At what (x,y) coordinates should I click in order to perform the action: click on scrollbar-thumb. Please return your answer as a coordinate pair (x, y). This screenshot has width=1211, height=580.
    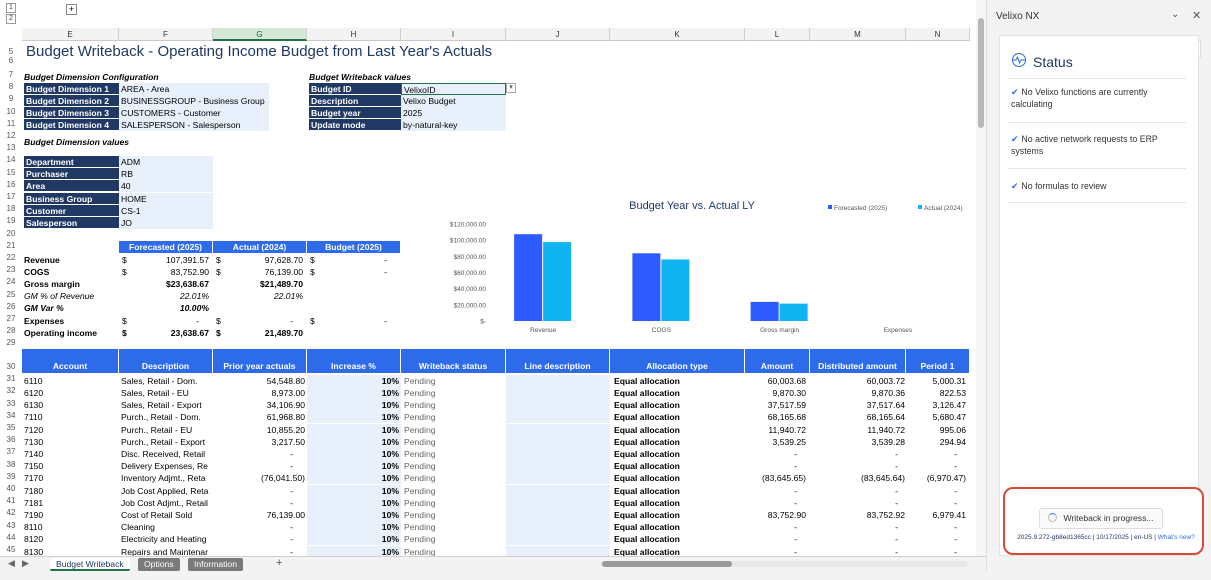
    Looking at the image, I should click on (981, 73).